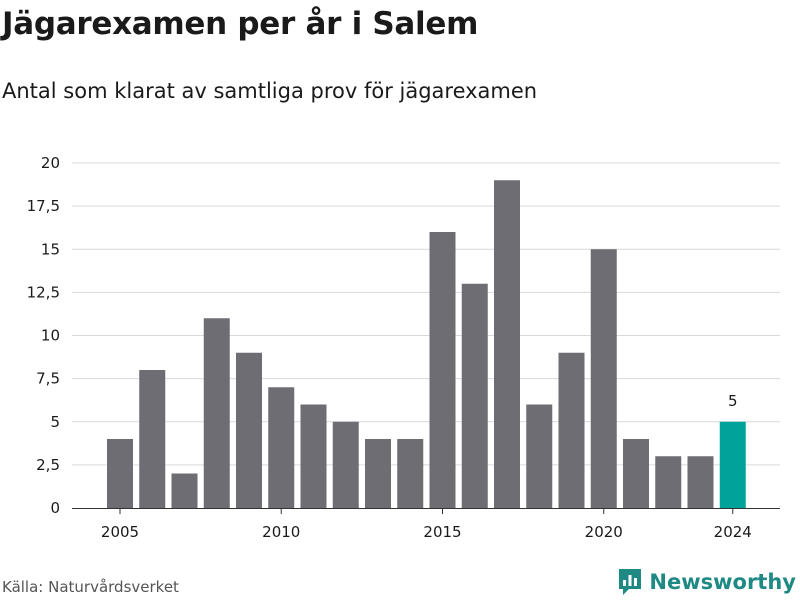 The image size is (800, 600). What do you see at coordinates (240, 24) in the screenshot?
I see `chart-title: Jägarexamen per år i Salem` at bounding box center [240, 24].